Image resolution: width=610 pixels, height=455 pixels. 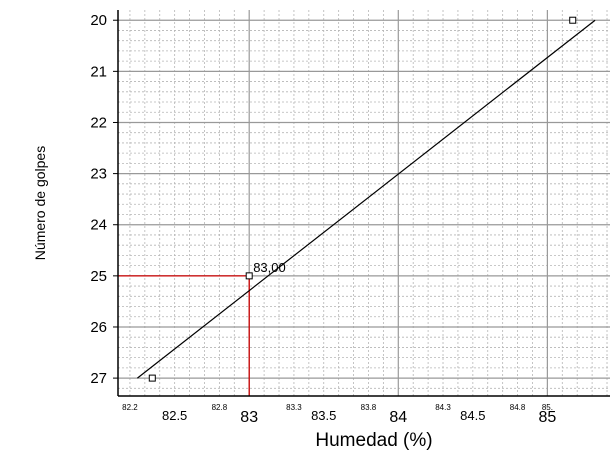 I want to click on y-tick-label: 21, so click(x=98, y=71).